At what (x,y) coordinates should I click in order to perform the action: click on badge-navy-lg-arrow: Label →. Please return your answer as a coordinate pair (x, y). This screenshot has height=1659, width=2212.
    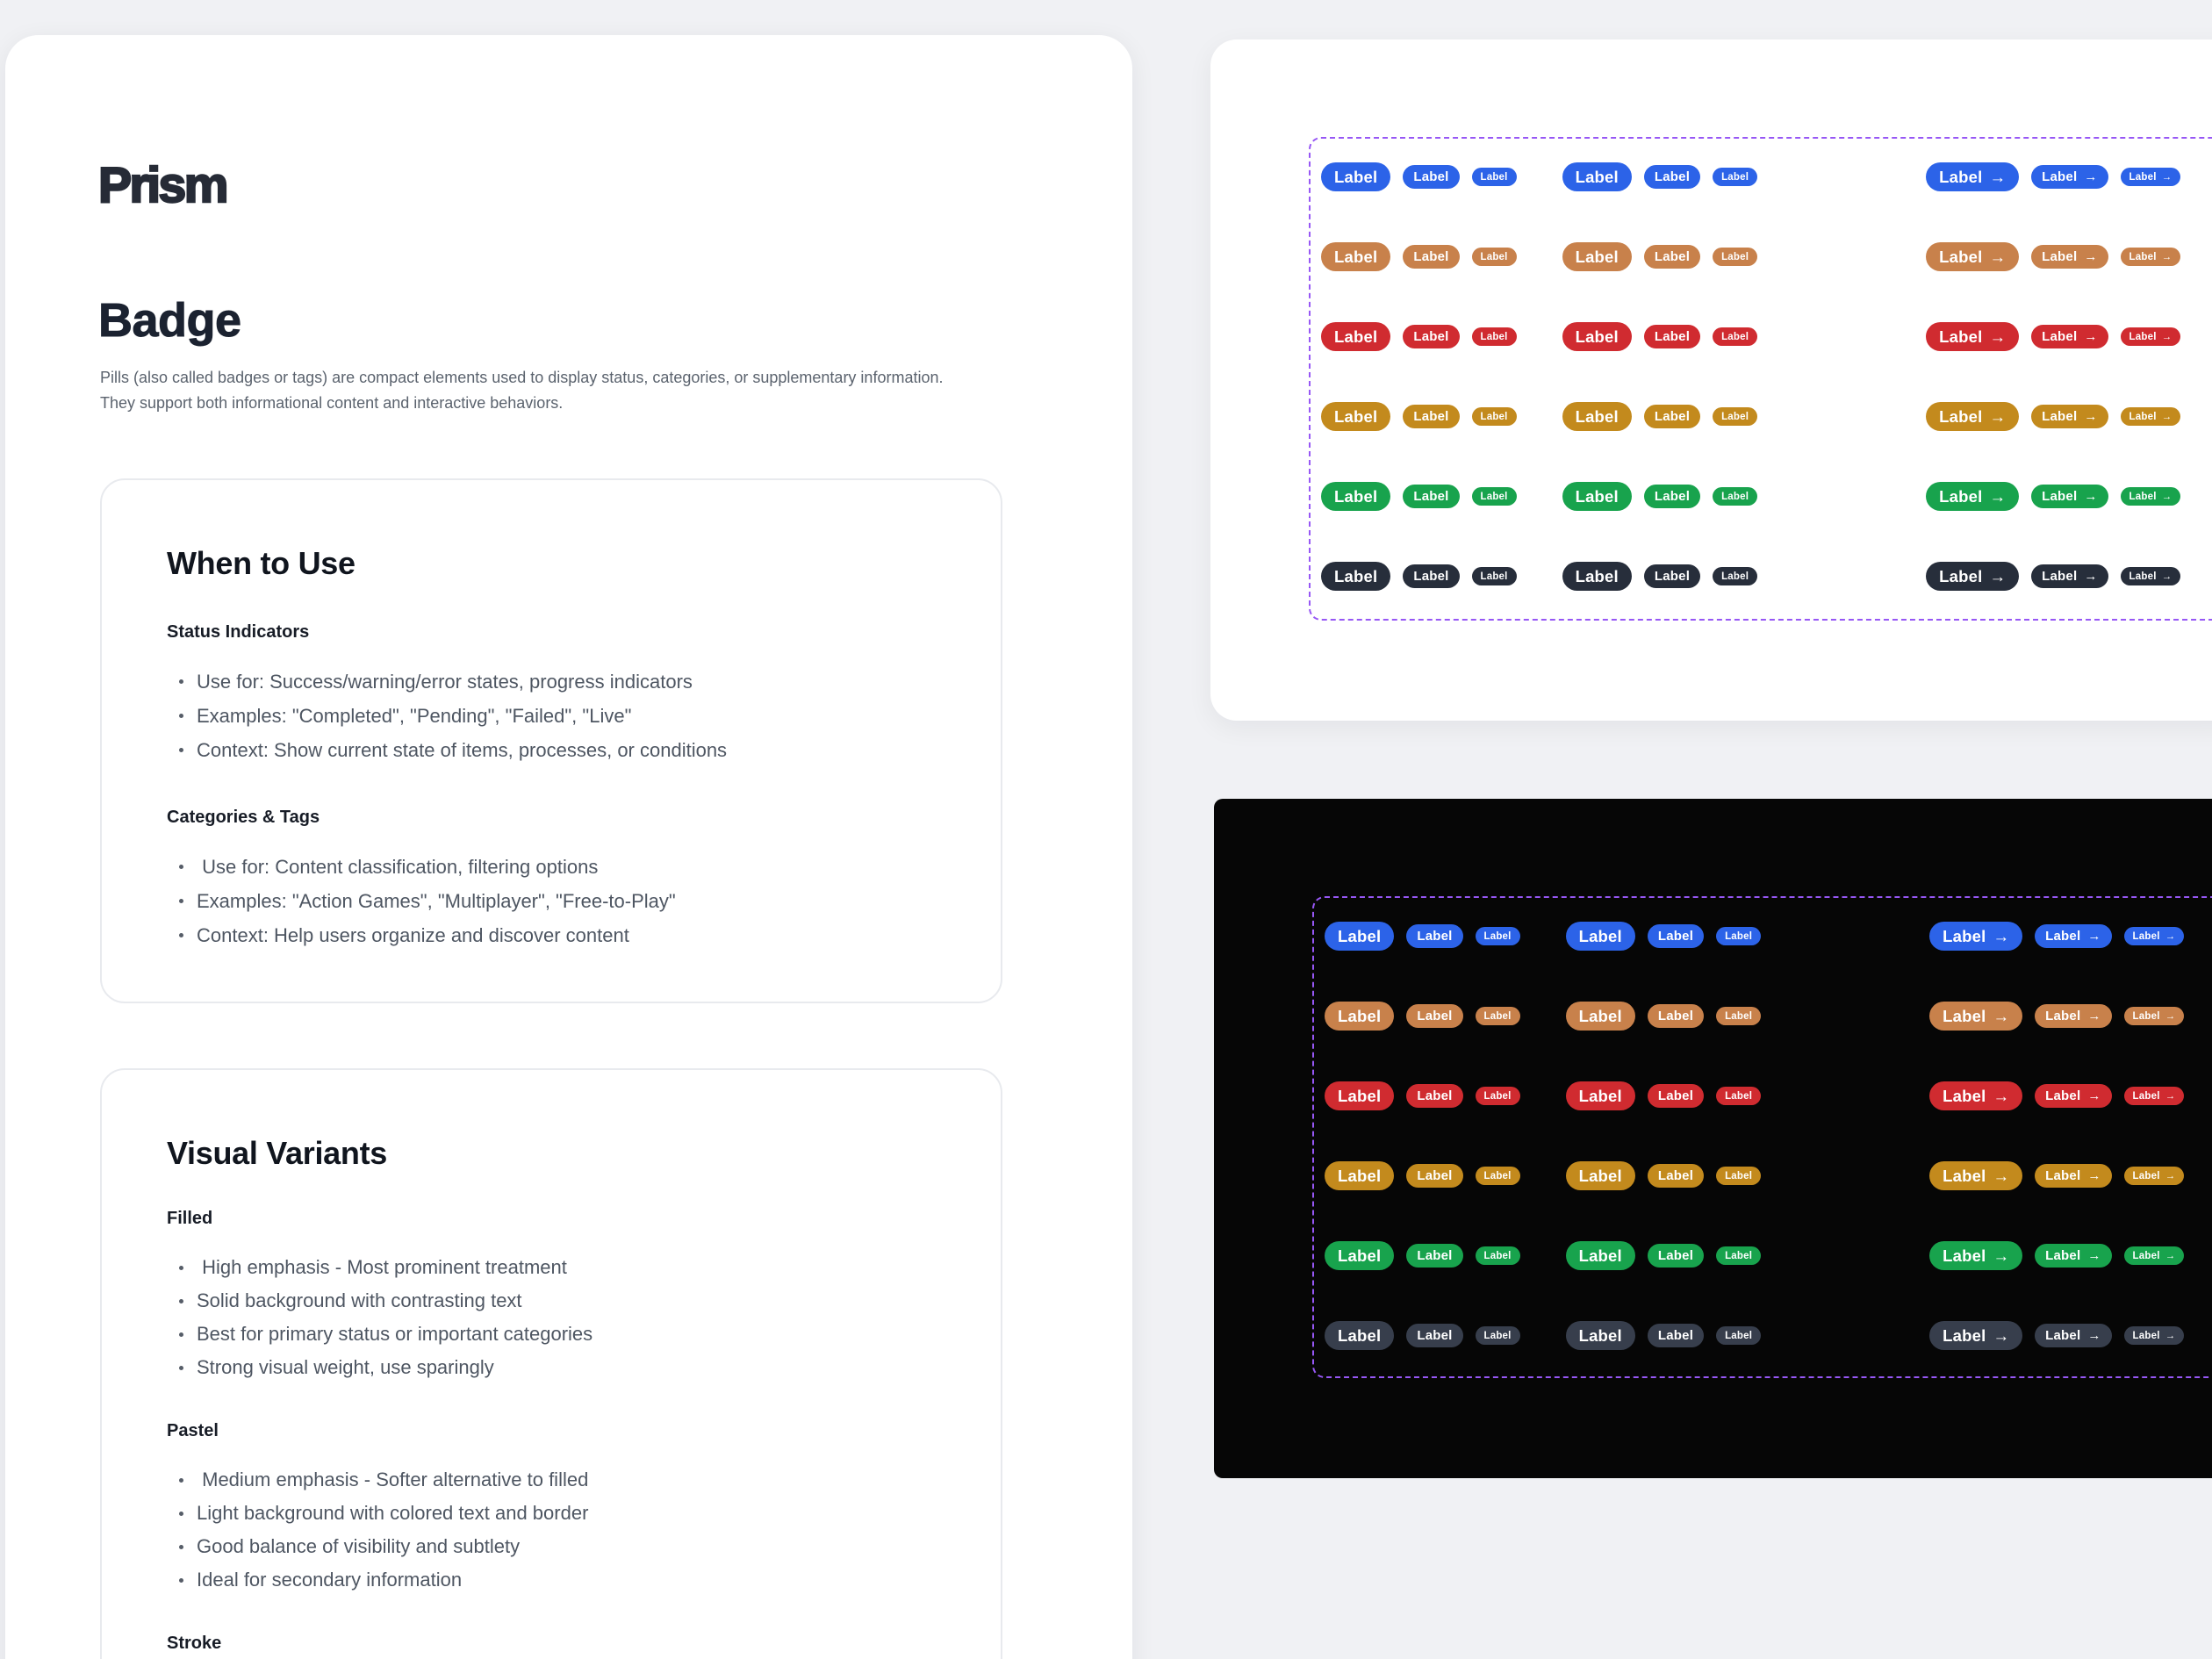
    Looking at the image, I should click on (1973, 577).